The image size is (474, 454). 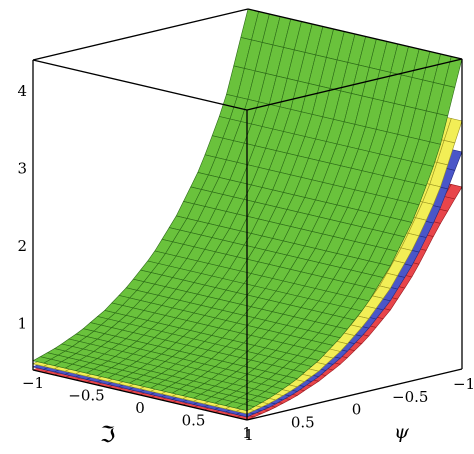 I want to click on x-tick-label: 0.5, so click(x=194, y=421).